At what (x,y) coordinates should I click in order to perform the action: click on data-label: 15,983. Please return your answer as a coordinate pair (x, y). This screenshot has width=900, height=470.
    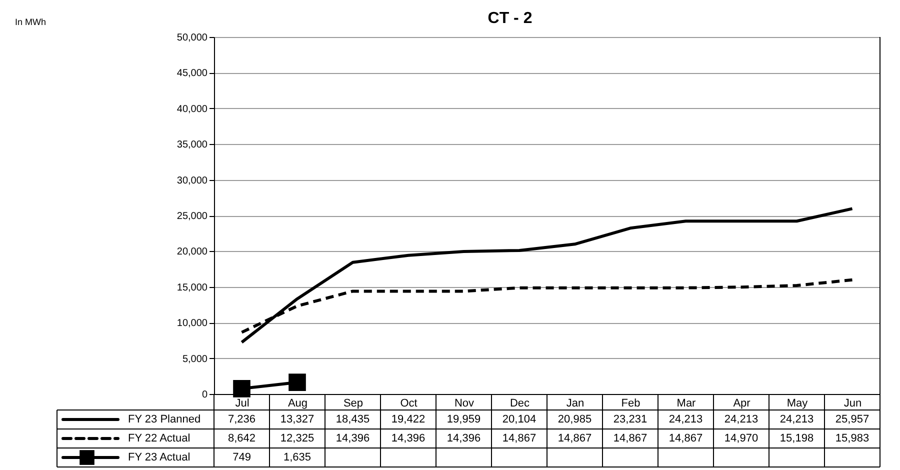
    Looking at the image, I should click on (852, 438).